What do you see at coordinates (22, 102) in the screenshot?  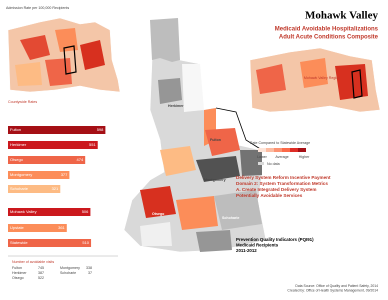 I see `bar-chart-title: Countywide Rates` at bounding box center [22, 102].